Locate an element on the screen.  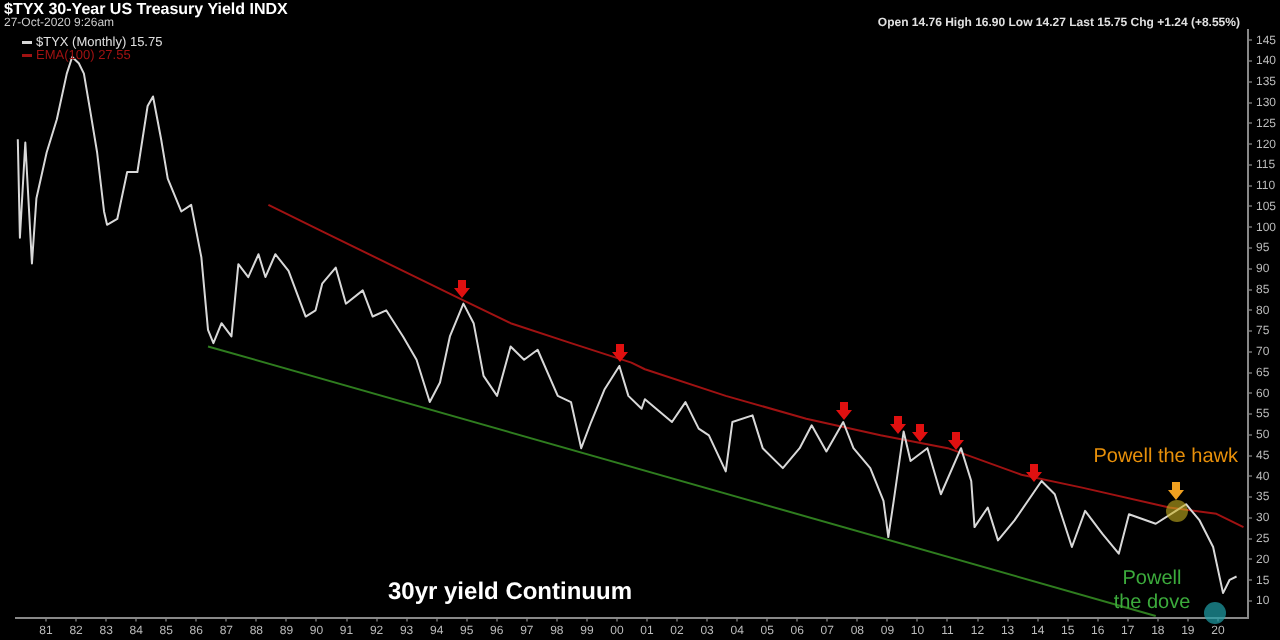
annotation: Powell the hawk is located at coordinates (1166, 456).